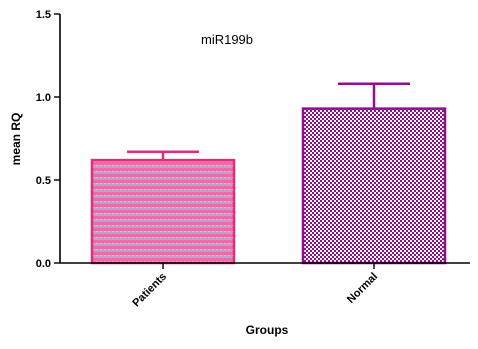 This screenshot has width=478, height=349. Describe the element at coordinates (48, 139) in the screenshot. I see `y-axis-ticks: 0.0 0.5 1.0 1.5` at that location.